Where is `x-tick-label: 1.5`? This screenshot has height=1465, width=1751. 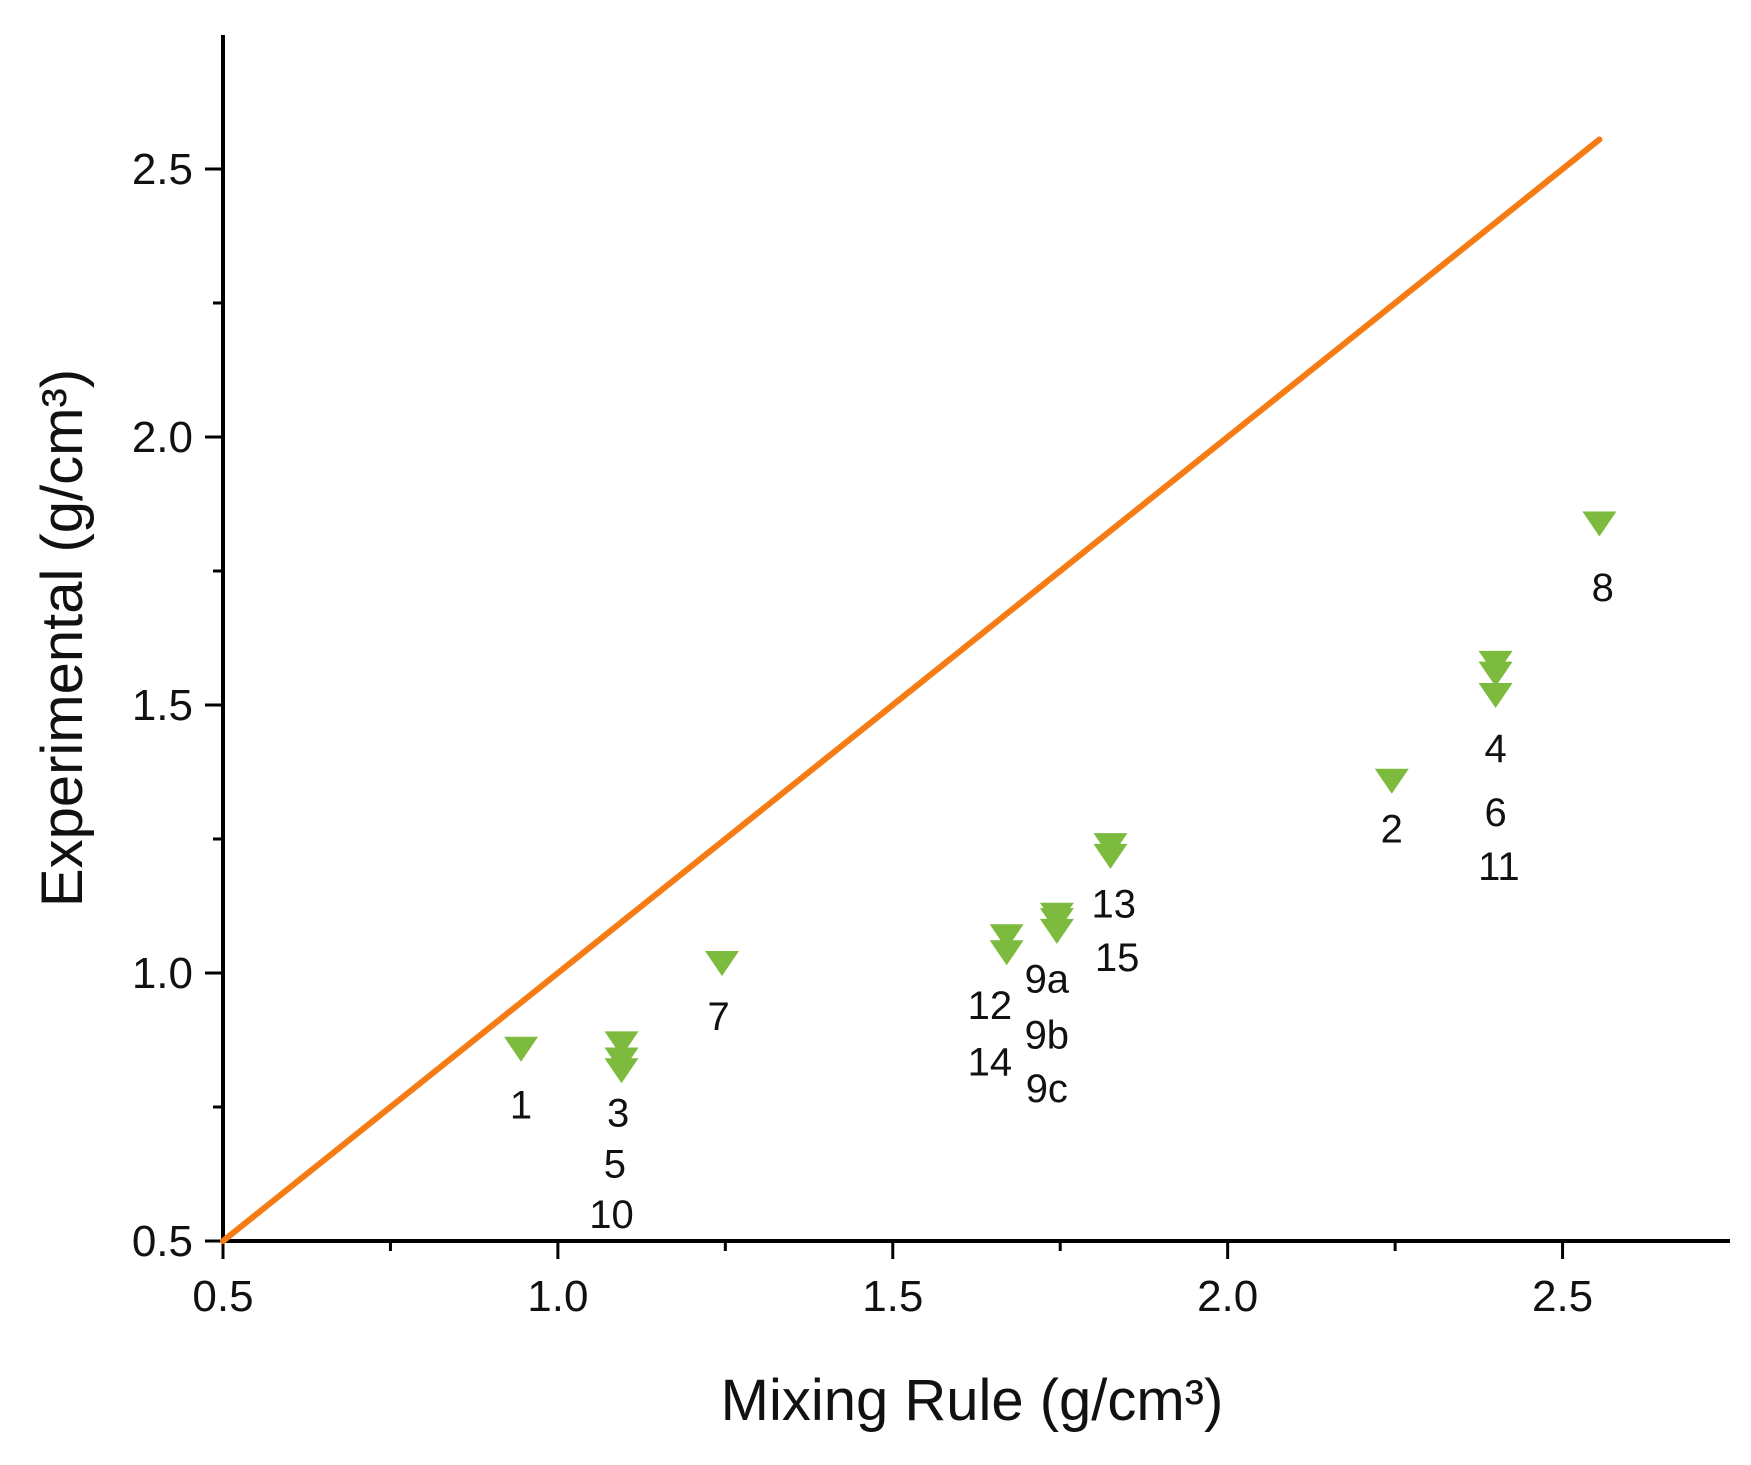 x-tick-label: 1.5 is located at coordinates (892, 1296).